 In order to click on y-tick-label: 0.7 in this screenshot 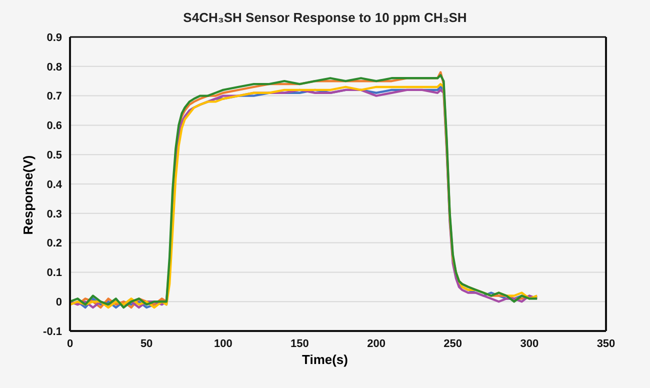, I will do `click(54, 96)`.